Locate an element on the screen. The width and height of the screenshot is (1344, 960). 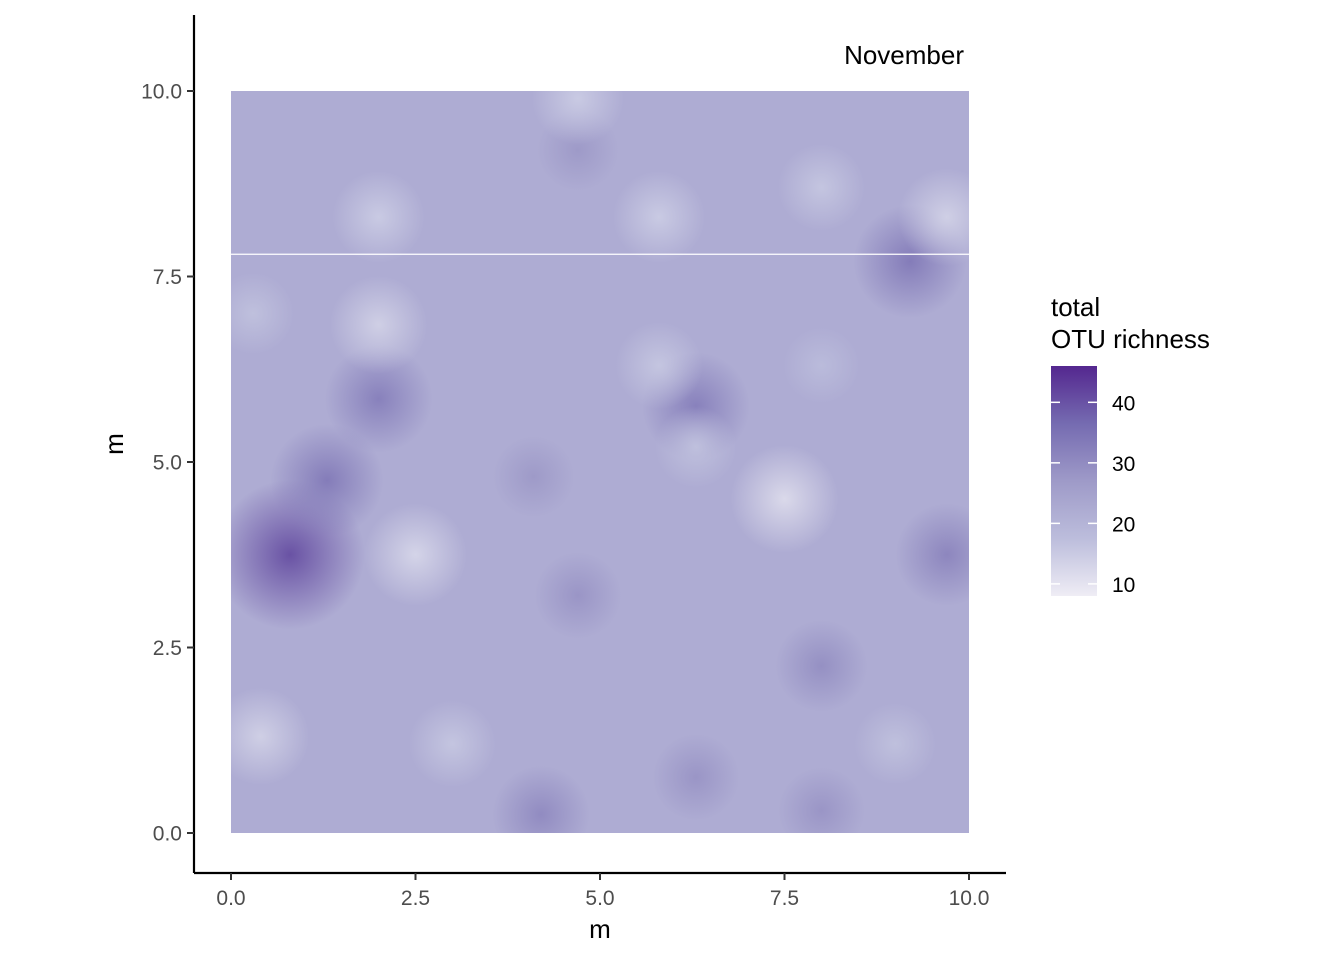
x-tick-label: 7.5 is located at coordinates (784, 898).